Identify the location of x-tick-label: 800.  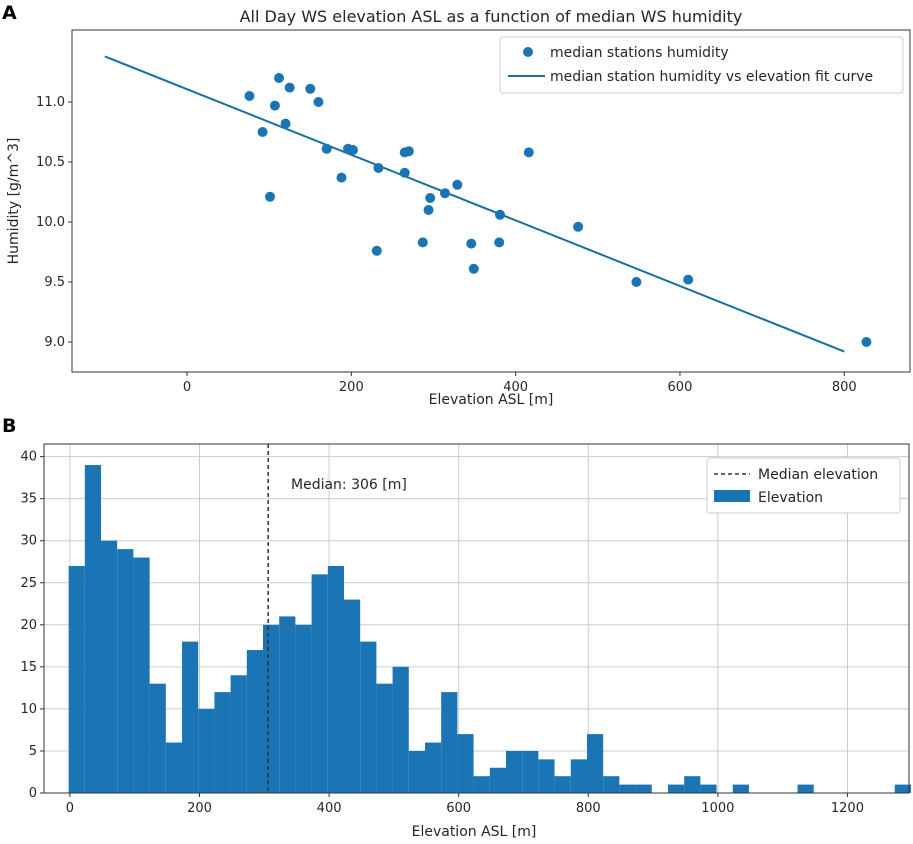
(844, 387).